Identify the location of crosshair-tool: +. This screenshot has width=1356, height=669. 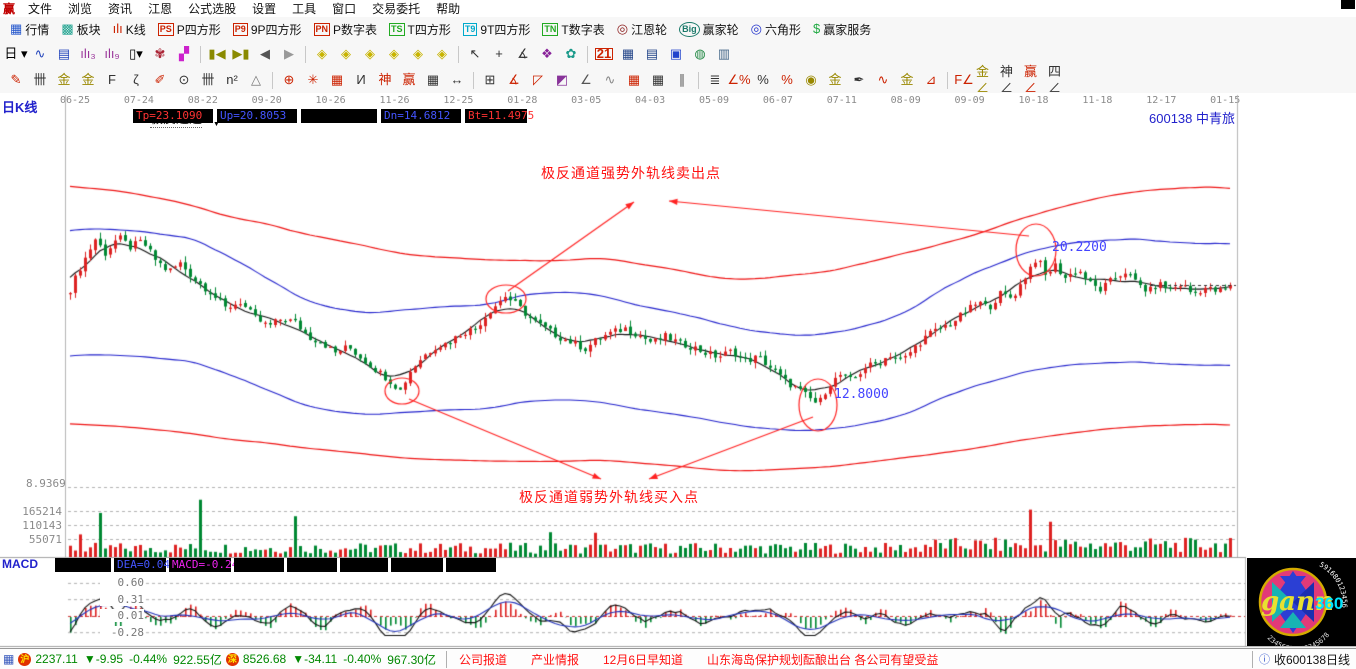
(499, 54).